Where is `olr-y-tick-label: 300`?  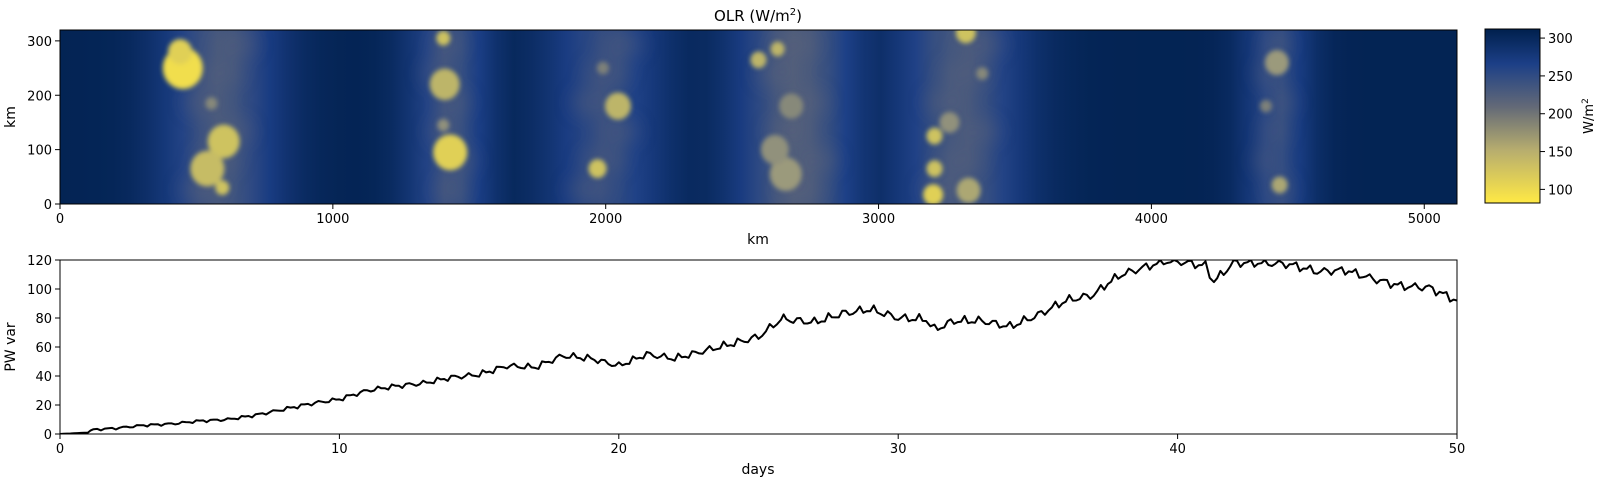
olr-y-tick-label: 300 is located at coordinates (39, 42).